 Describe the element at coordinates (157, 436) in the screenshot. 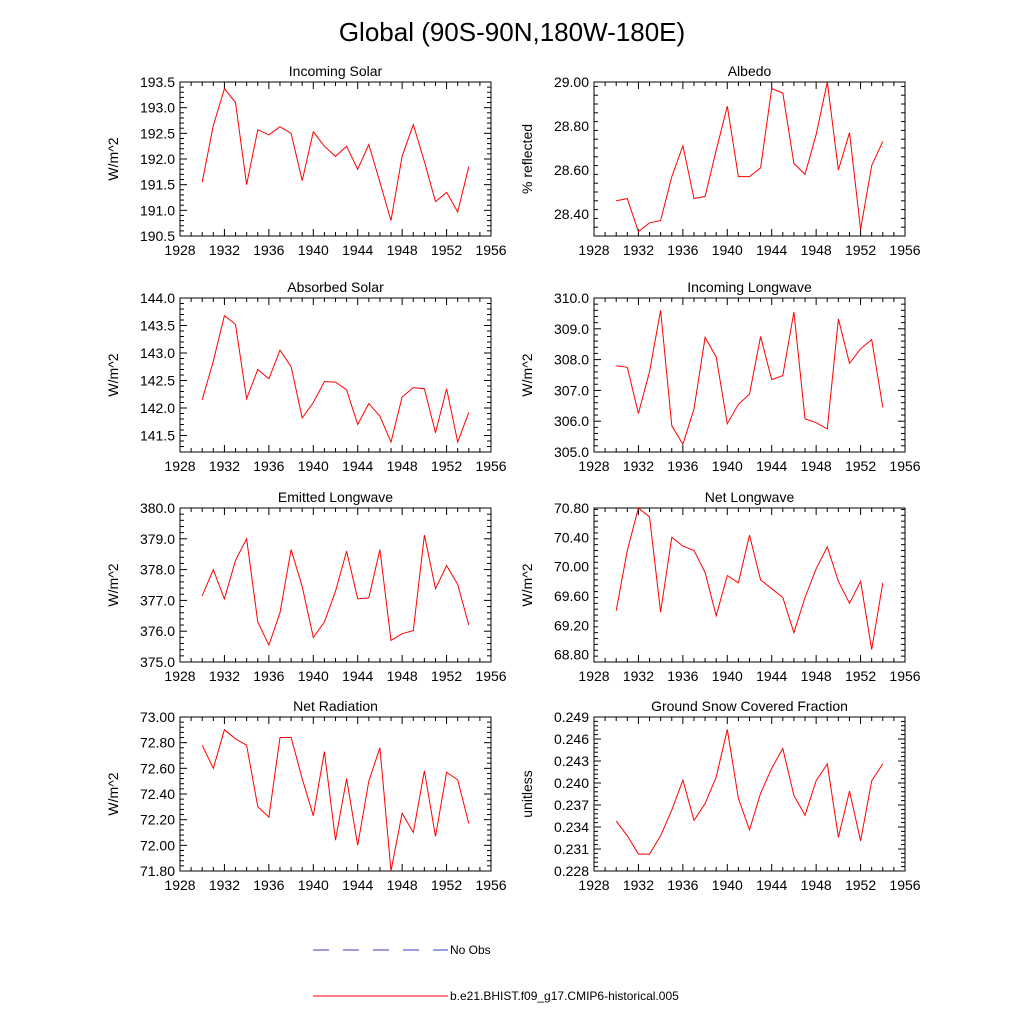

I see `y-tick-label: 141.5` at that location.